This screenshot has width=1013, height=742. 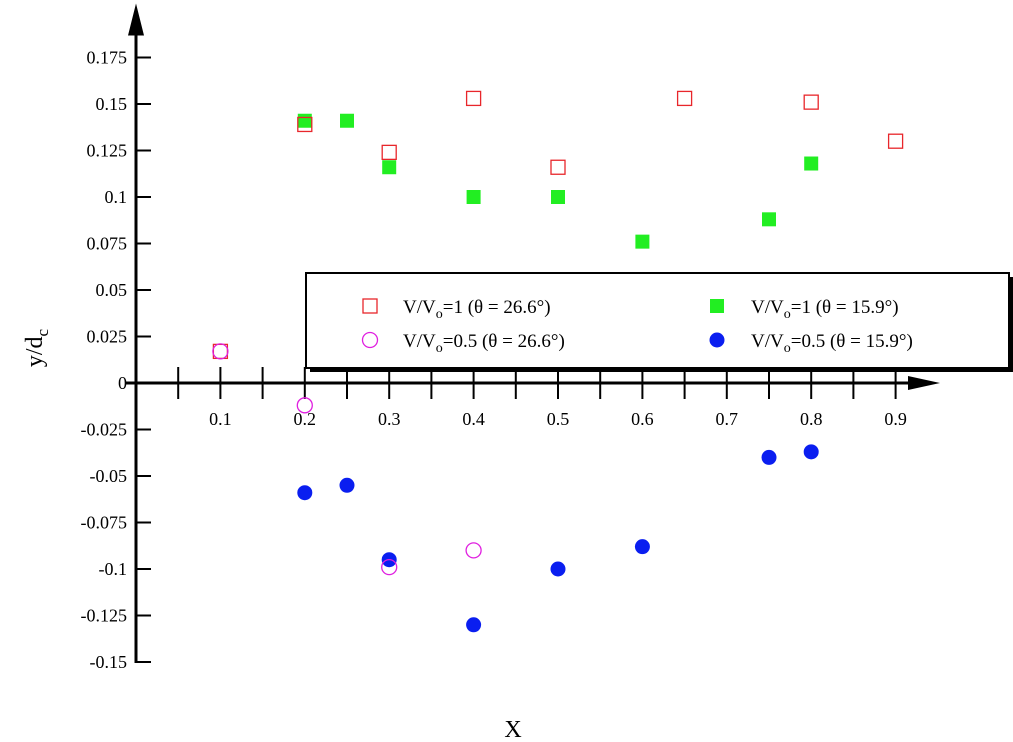 What do you see at coordinates (512, 729) in the screenshot?
I see `x-axis-title: X` at bounding box center [512, 729].